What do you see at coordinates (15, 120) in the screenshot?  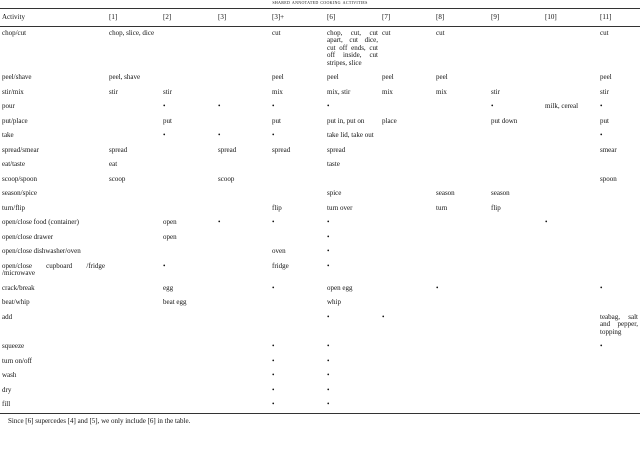 I see `activity-cell: put/place` at bounding box center [15, 120].